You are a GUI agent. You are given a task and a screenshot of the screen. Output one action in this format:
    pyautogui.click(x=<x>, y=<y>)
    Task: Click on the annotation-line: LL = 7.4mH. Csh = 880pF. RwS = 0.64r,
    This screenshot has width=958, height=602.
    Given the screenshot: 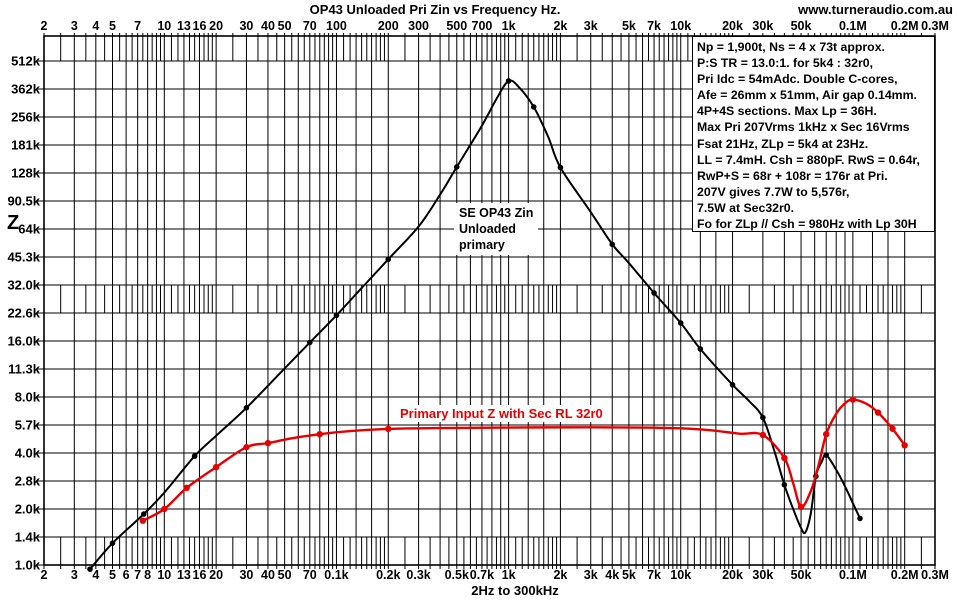 What is the action you would take?
    pyautogui.click(x=808, y=159)
    